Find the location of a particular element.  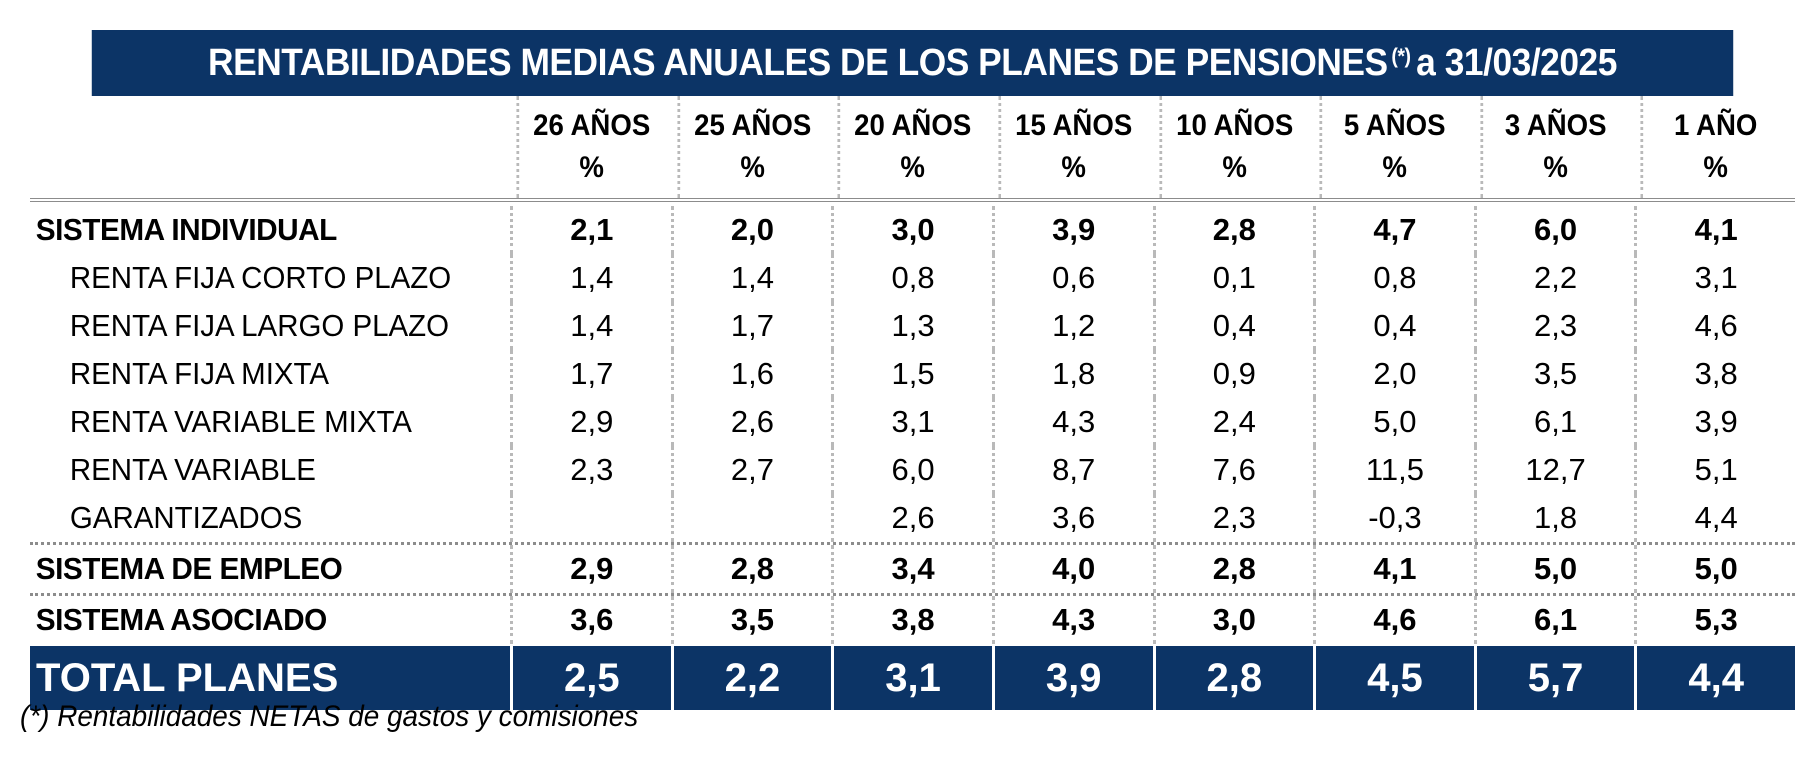

value-cell: 2,6 is located at coordinates (751, 422).